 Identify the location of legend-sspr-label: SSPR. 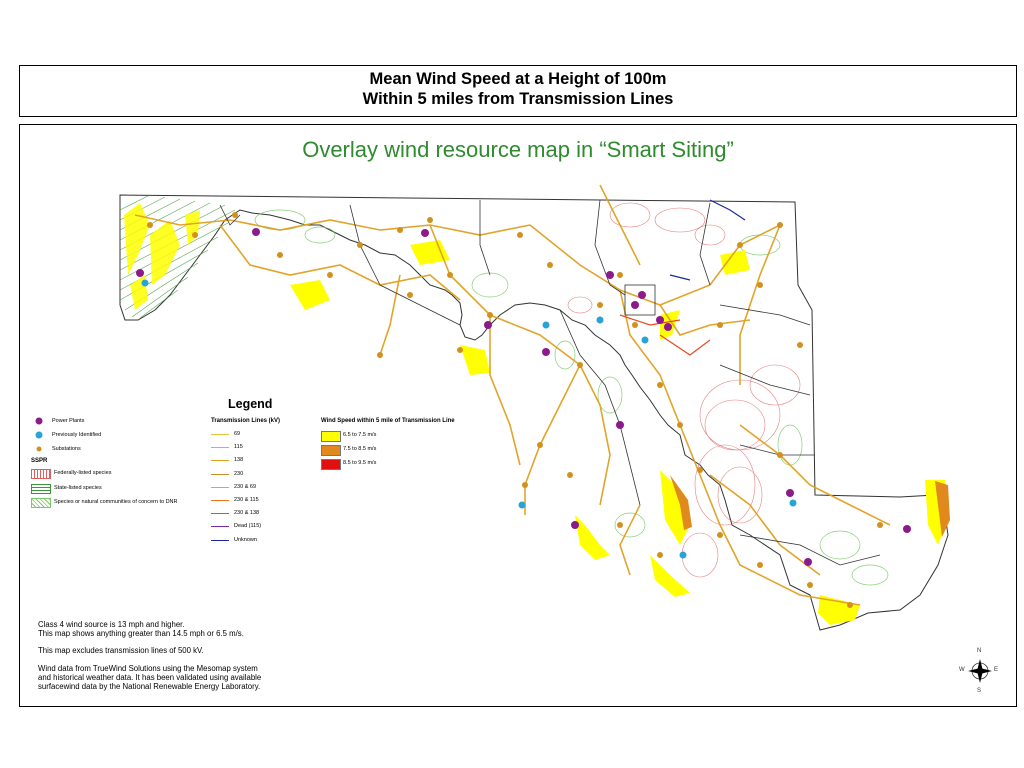
(39, 461).